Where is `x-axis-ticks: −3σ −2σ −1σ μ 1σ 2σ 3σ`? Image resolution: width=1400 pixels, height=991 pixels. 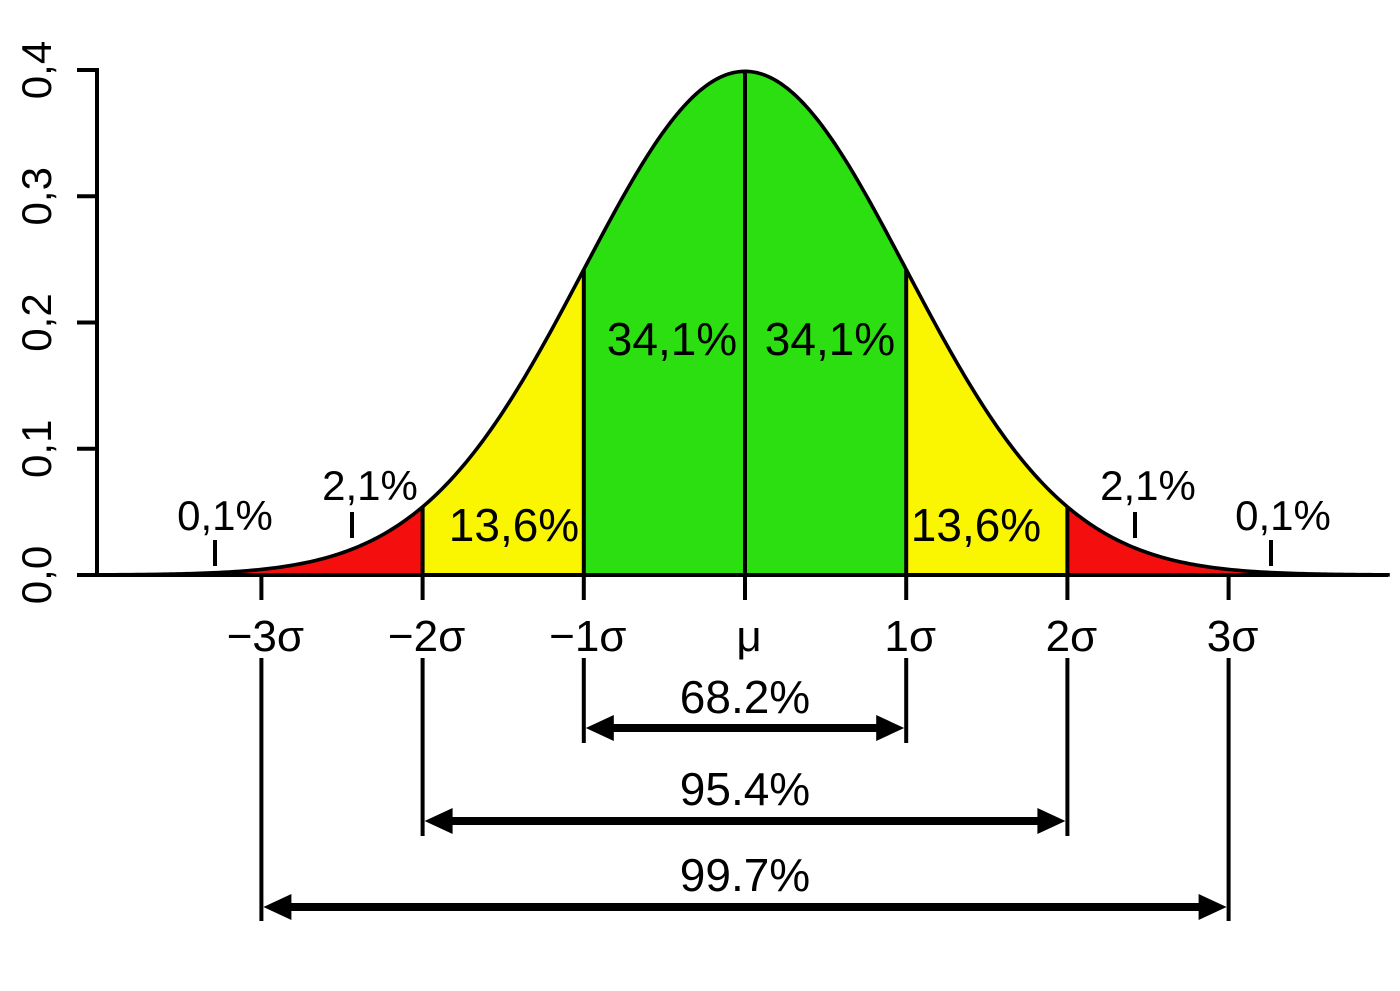
x-axis-ticks: −3σ −2σ −1σ μ 1σ 2σ 3σ is located at coordinates (743, 619).